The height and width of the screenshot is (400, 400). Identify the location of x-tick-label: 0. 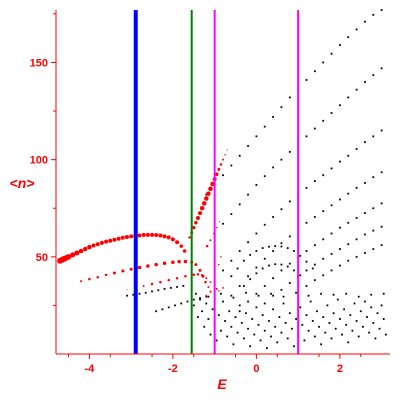
(256, 369).